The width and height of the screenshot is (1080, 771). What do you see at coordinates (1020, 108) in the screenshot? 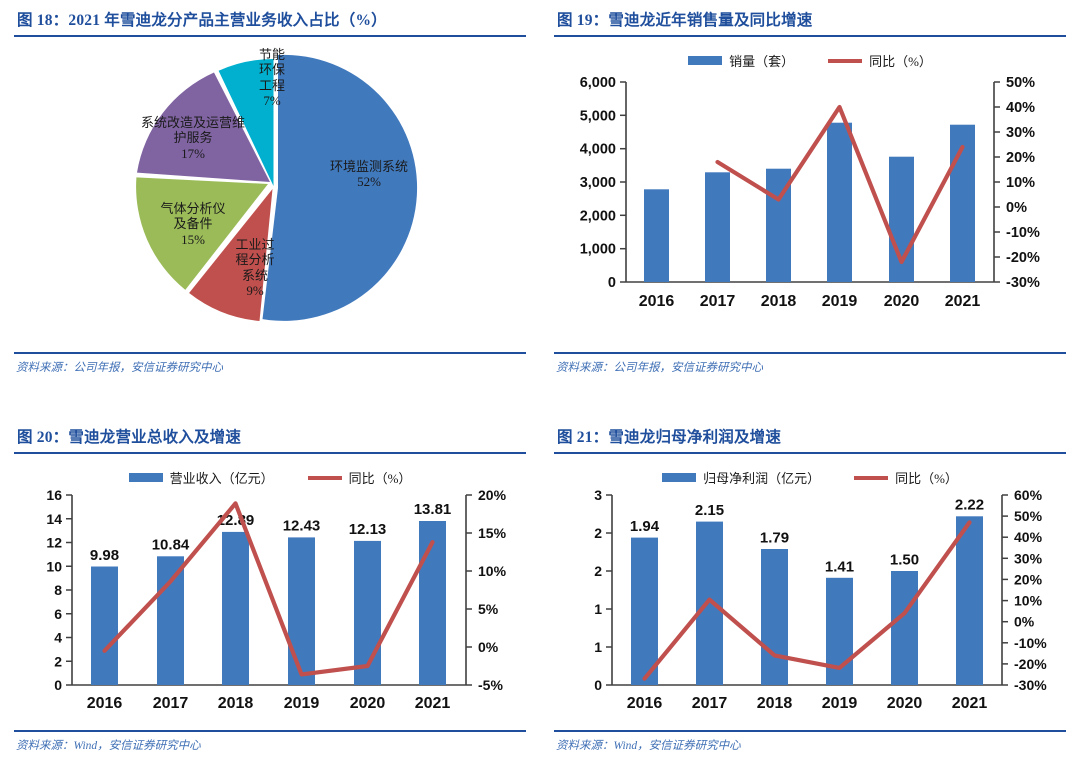
I see `y2-tick-7: 40%` at bounding box center [1020, 108].